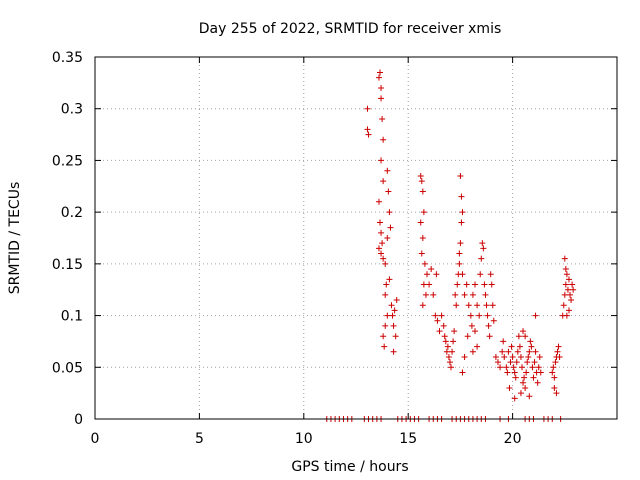 This screenshot has height=480, width=640. What do you see at coordinates (513, 439) in the screenshot?
I see `x-tick-label: 20` at bounding box center [513, 439].